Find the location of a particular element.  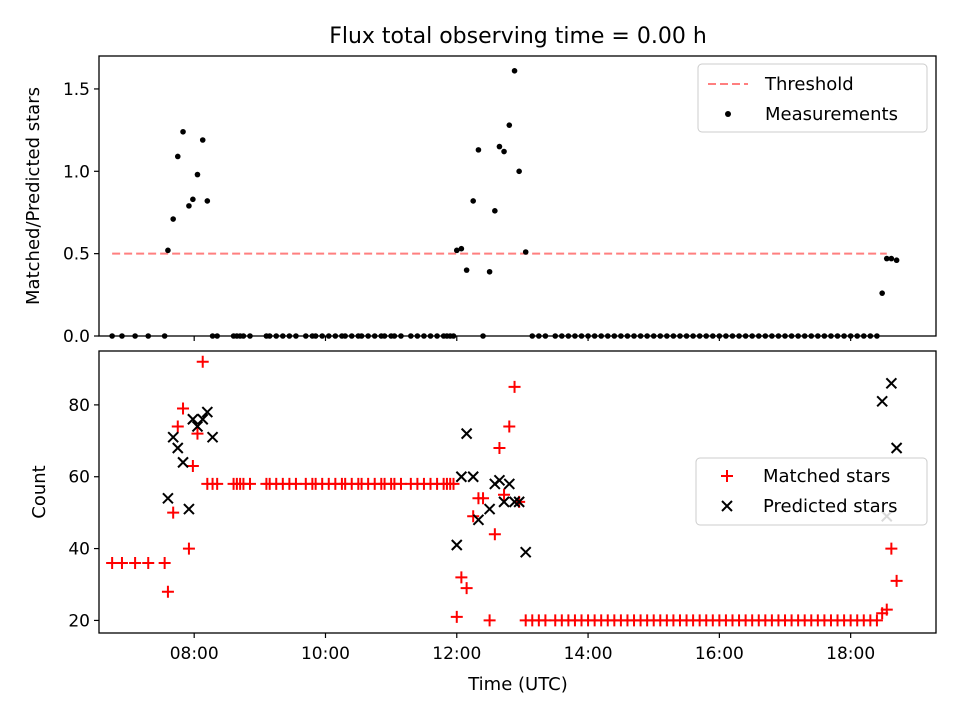

counts-ytick-label: 20 is located at coordinates (79, 621).